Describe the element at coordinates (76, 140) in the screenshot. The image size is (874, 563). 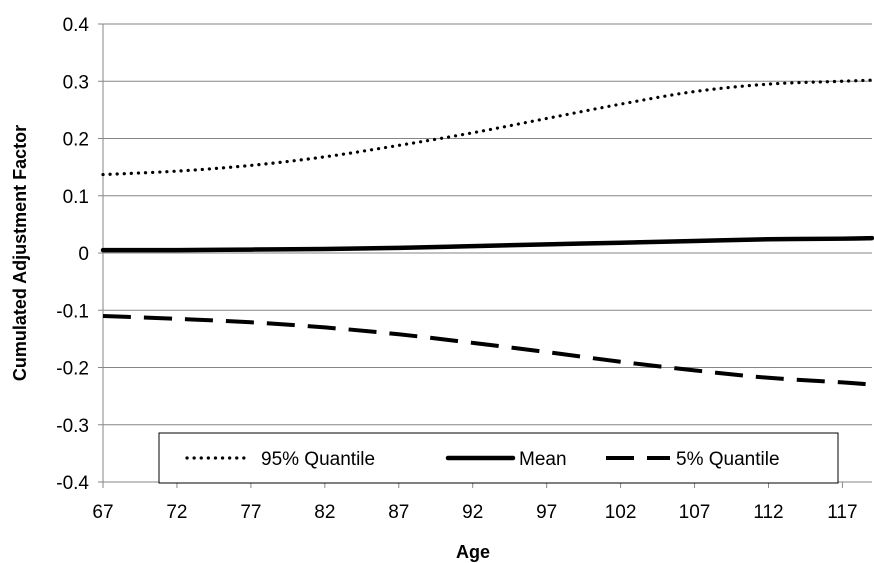
I see `y-tick-label: 0.2` at that location.